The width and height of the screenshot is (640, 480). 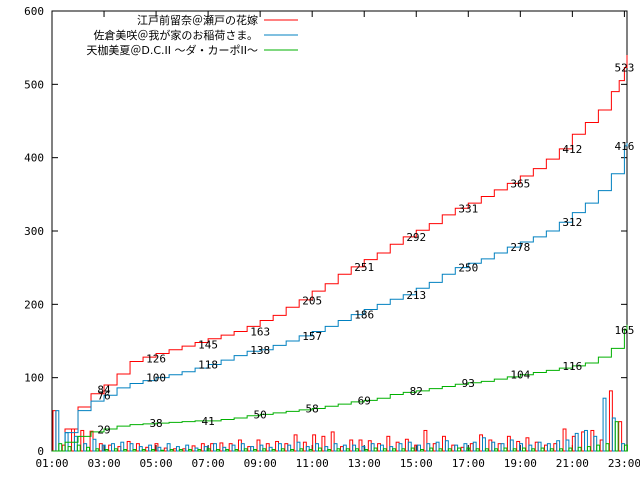 I want to click on data-label: 292, so click(x=416, y=237).